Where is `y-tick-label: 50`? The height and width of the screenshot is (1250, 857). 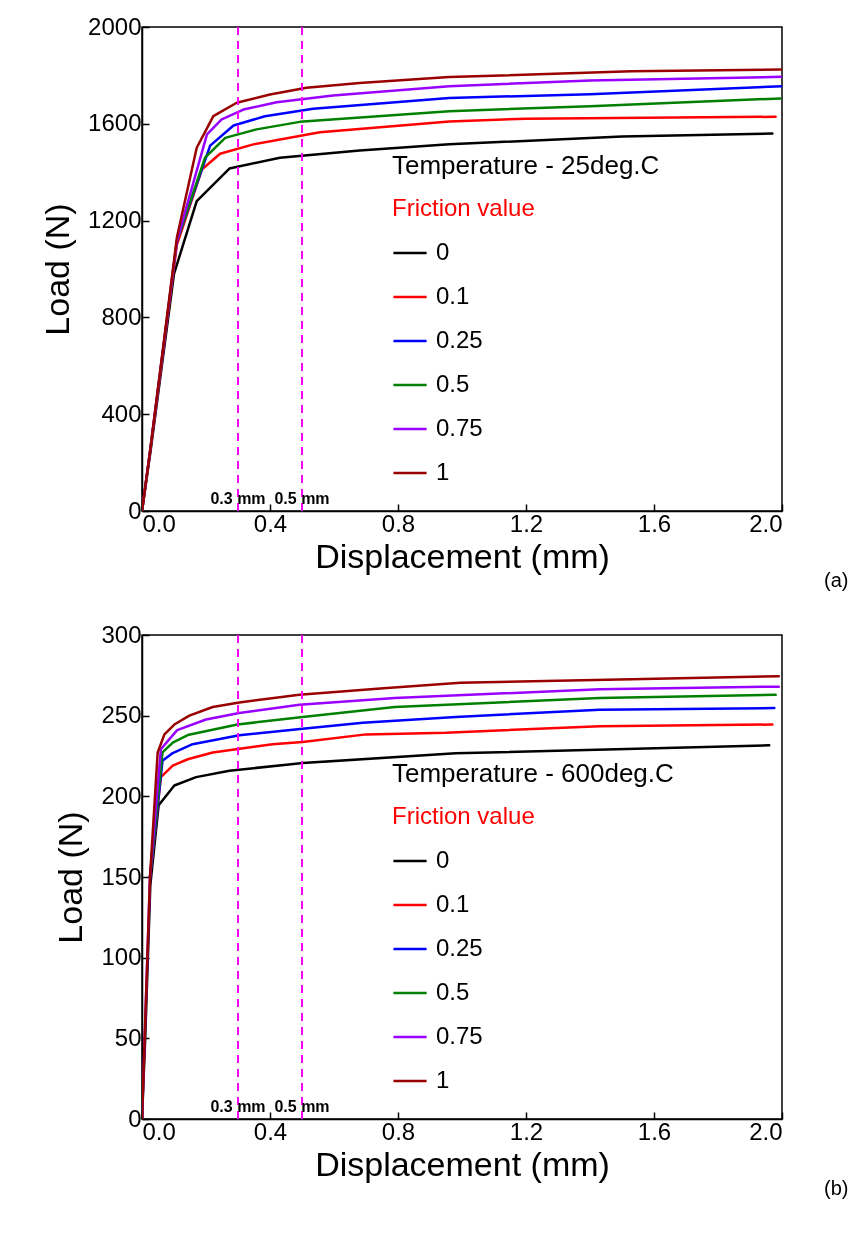
y-tick-label: 50 is located at coordinates (128, 1037).